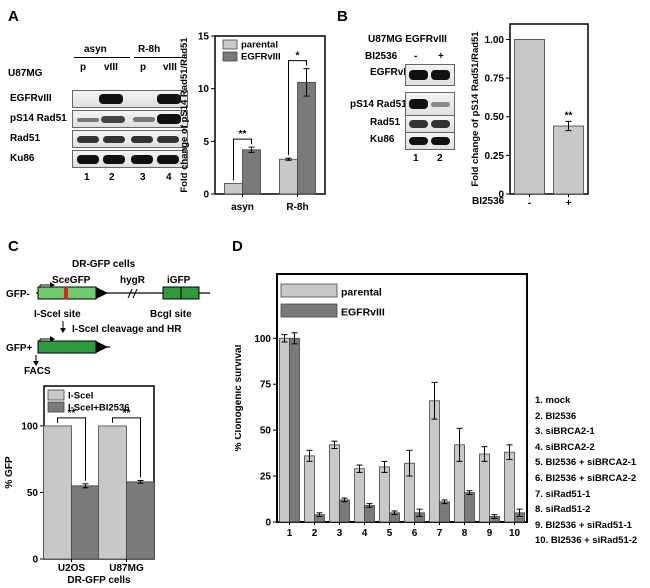 The image size is (650, 588). I want to click on bcgi-site-label: BcgI site, so click(171, 314).